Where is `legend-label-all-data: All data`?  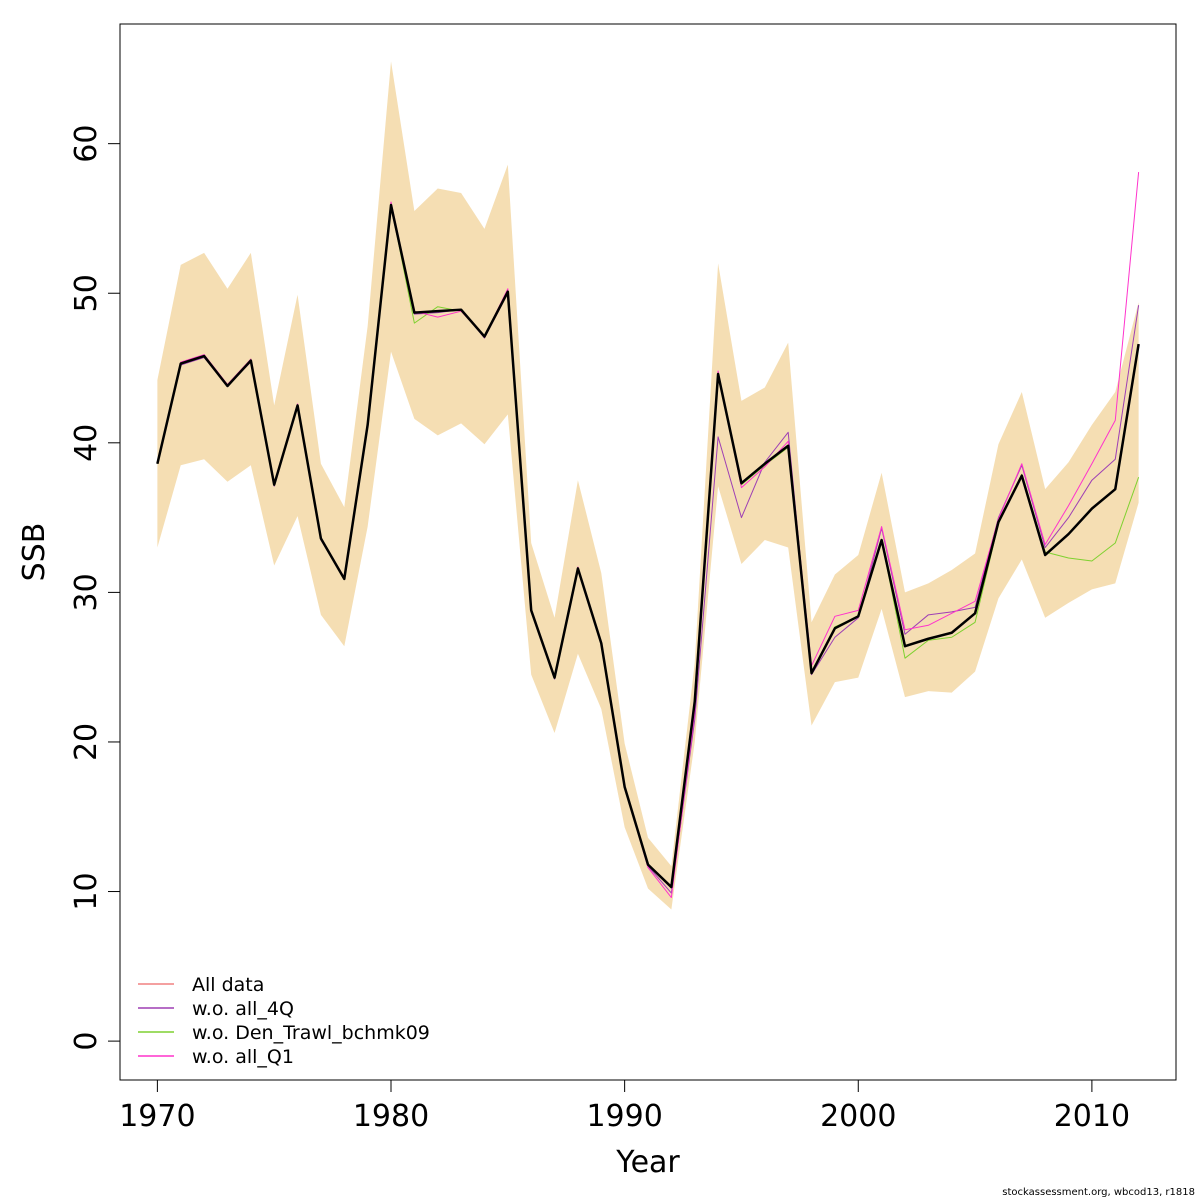 legend-label-all-data: All data is located at coordinates (228, 985).